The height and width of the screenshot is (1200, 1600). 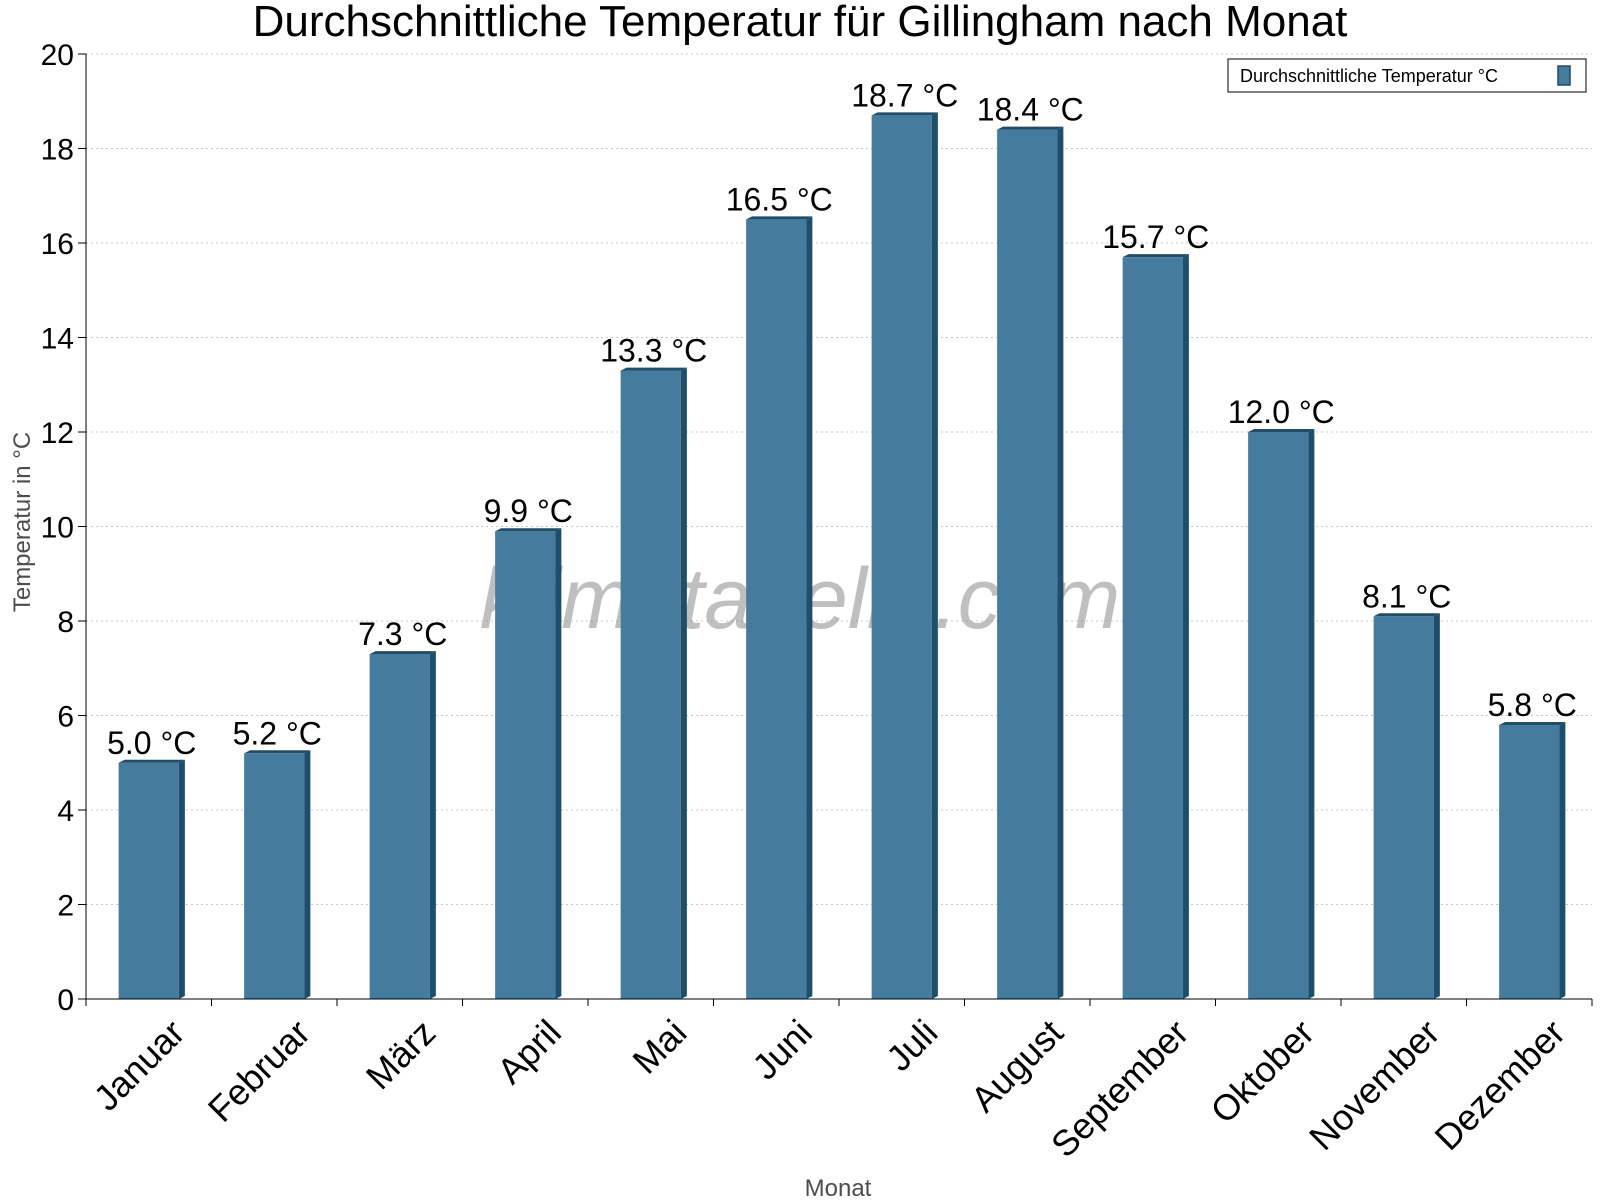 I want to click on y-tick-label: 16, so click(x=57, y=244).